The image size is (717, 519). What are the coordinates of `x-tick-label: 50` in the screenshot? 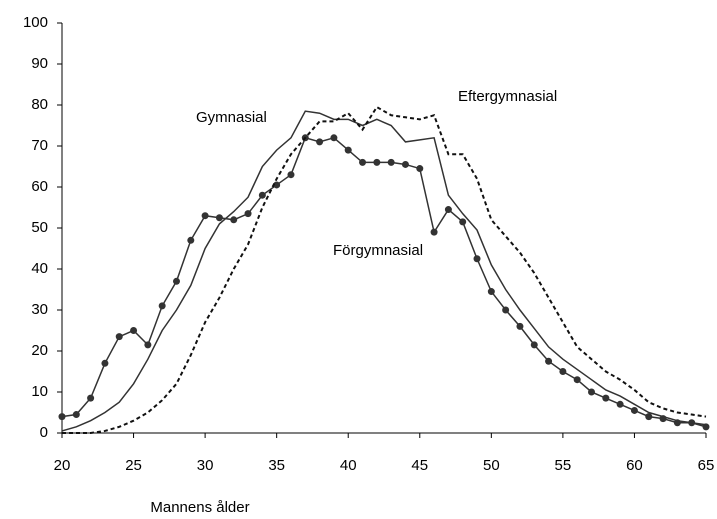 It's located at (491, 465).